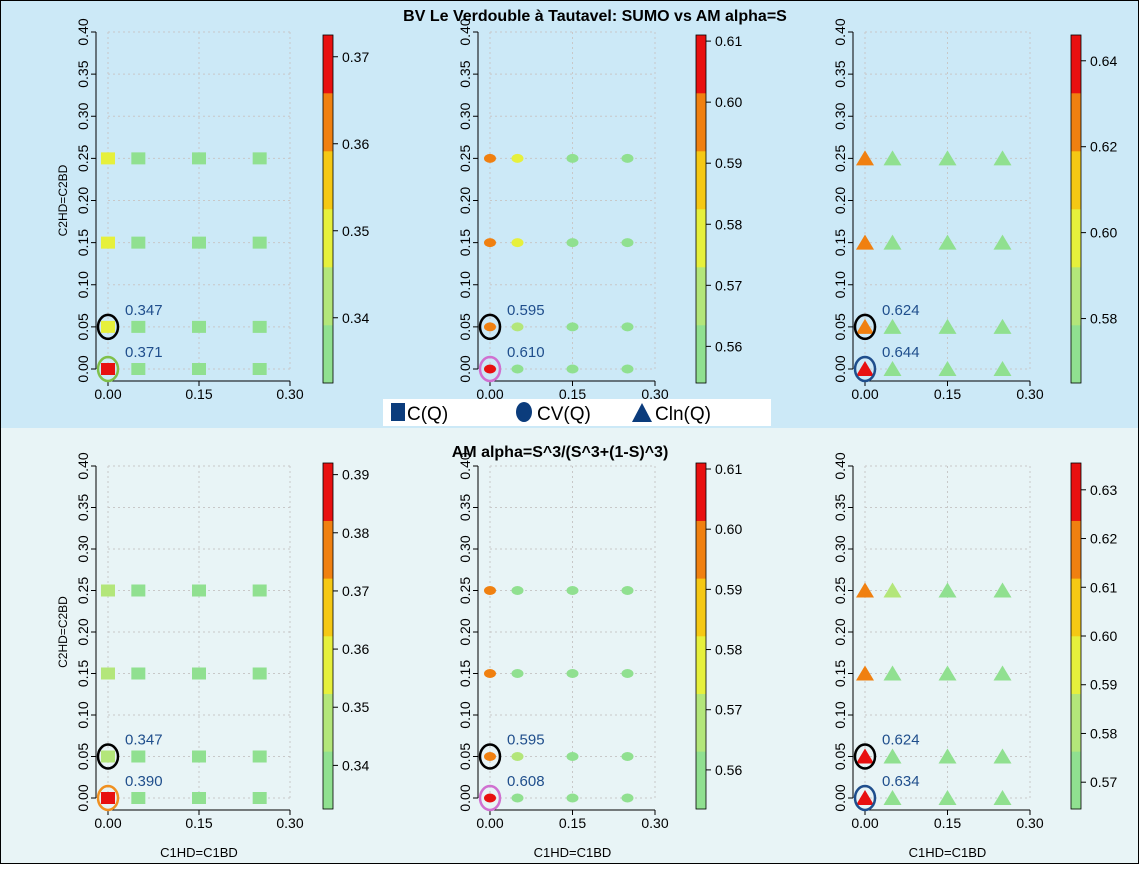  Describe the element at coordinates (642, 412) in the screenshot. I see `triangle-icon` at that location.